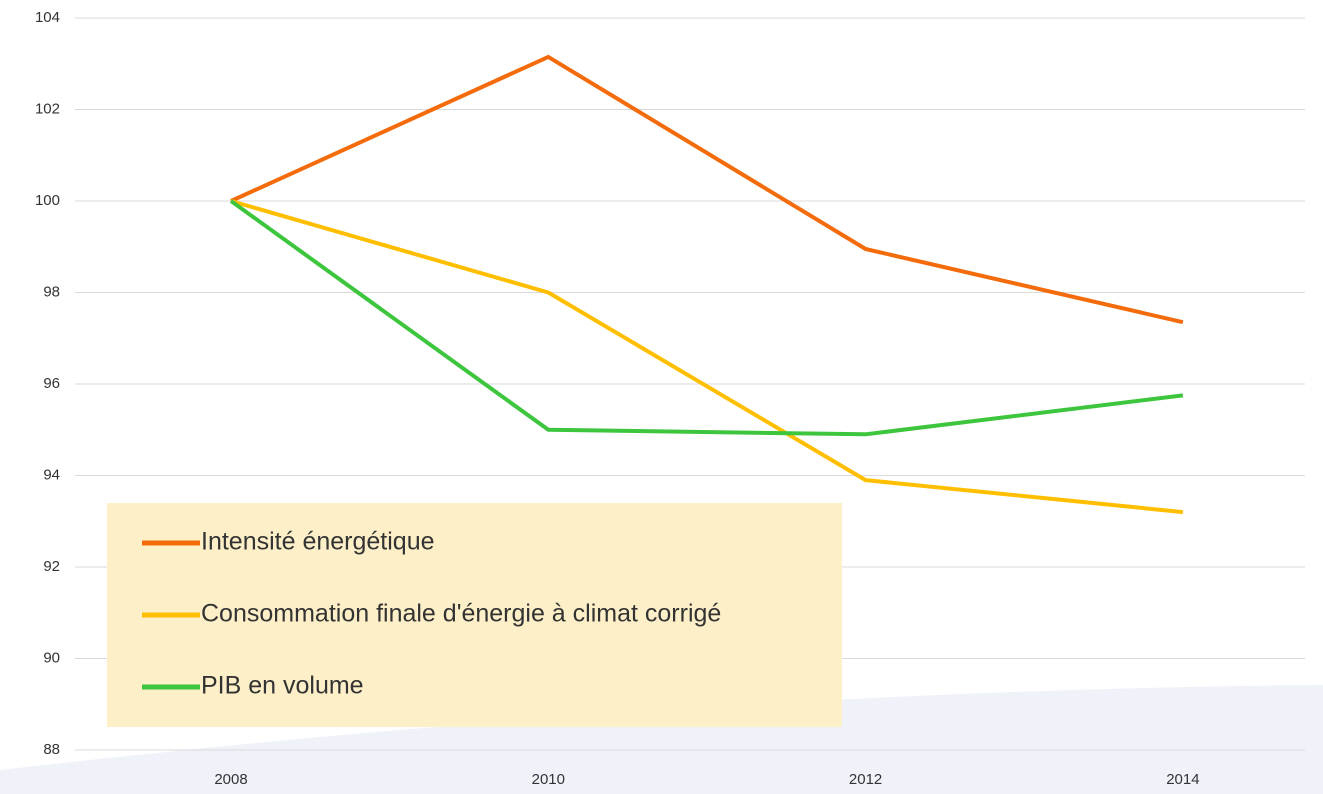 The height and width of the screenshot is (794, 1323). What do you see at coordinates (282, 686) in the screenshot?
I see `legend-label: PIB en volume` at bounding box center [282, 686].